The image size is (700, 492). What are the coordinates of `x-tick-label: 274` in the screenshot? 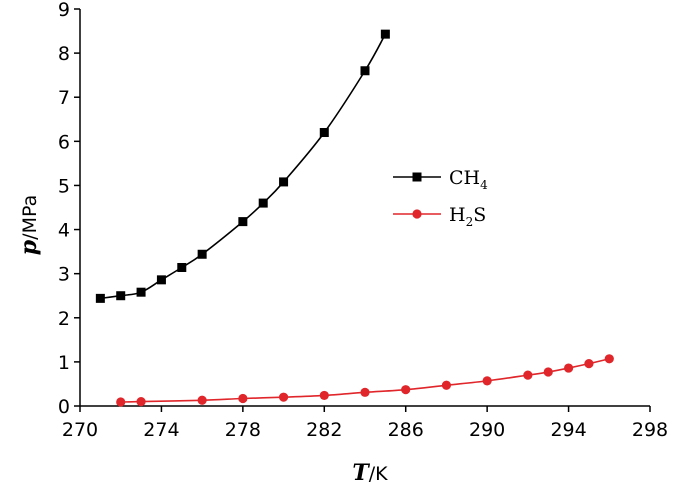 It's located at (161, 430).